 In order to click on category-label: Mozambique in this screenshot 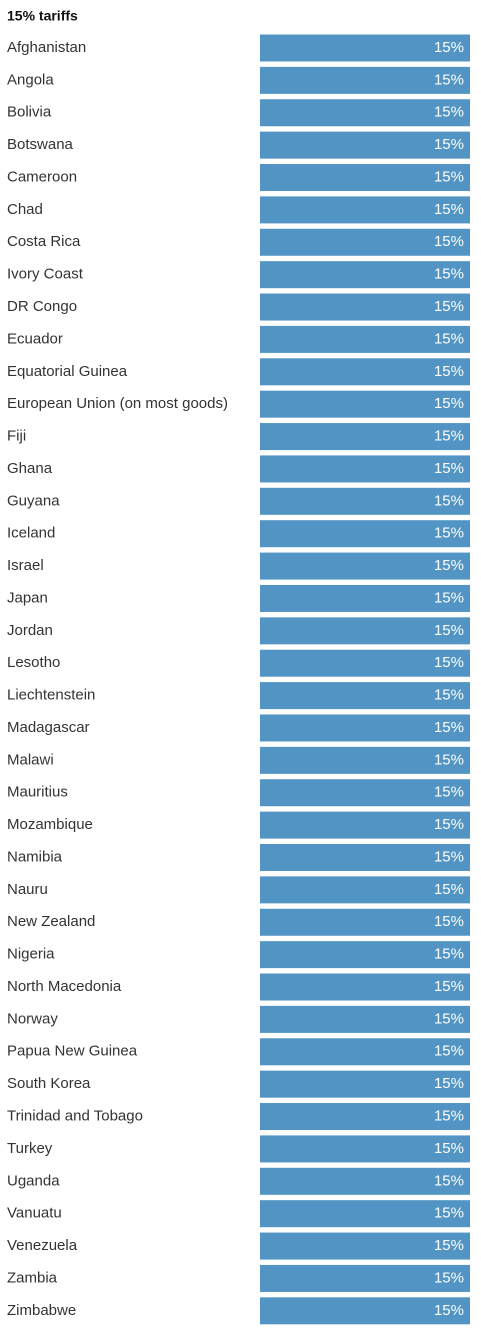, I will do `click(50, 824)`.